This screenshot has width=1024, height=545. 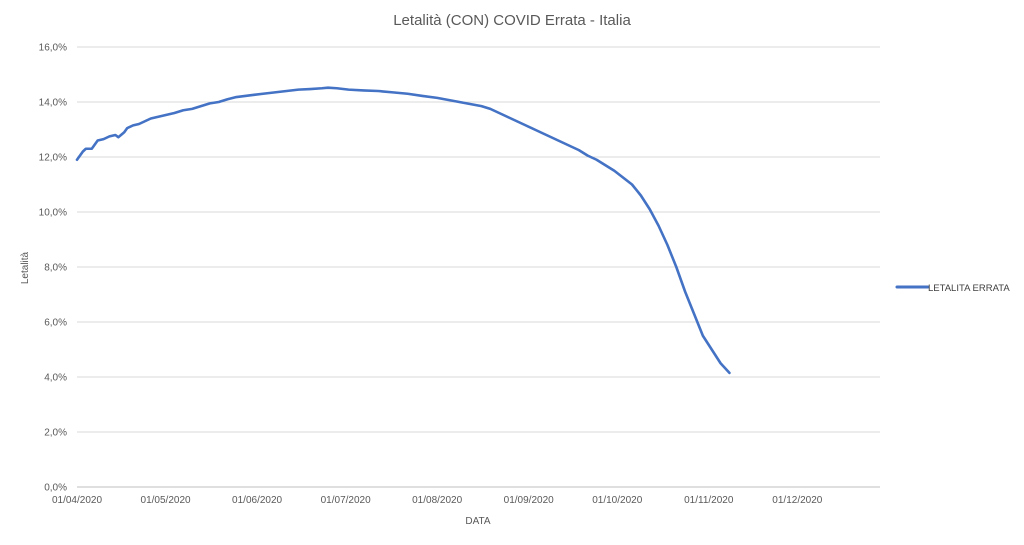 I want to click on y-tick-label: 4,0%, so click(x=55, y=378).